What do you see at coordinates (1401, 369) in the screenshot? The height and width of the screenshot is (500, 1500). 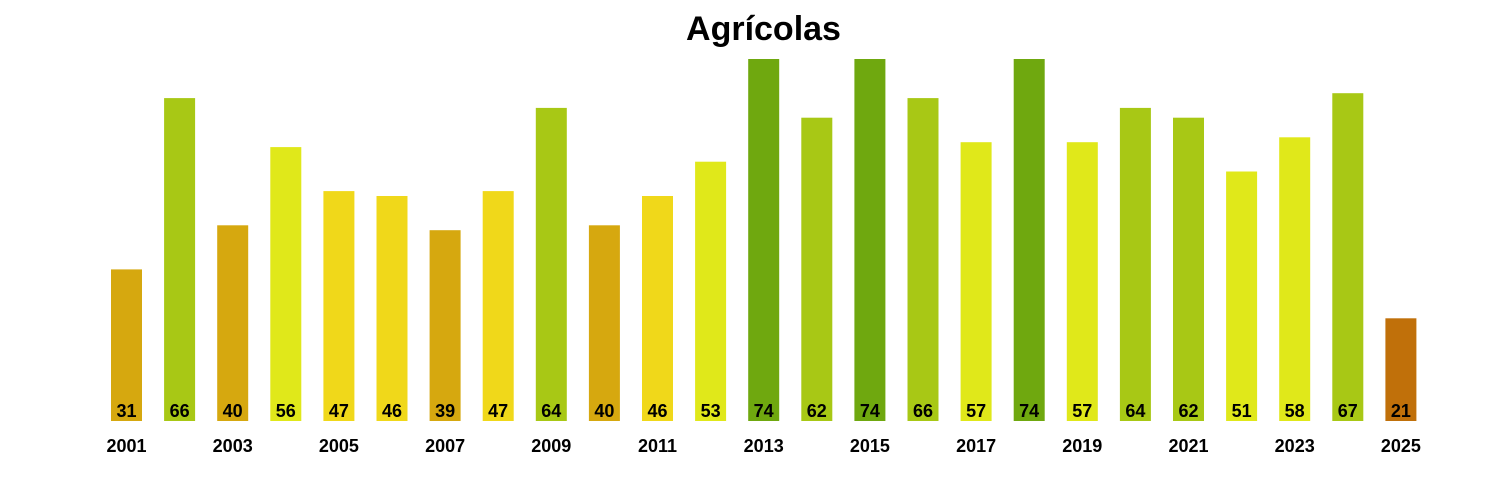 I see `bar-2025` at bounding box center [1401, 369].